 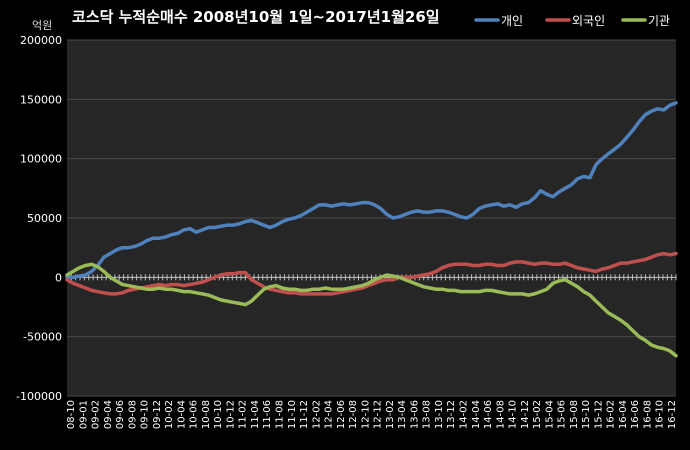 I want to click on y-tick-label: 0, so click(x=58, y=277).